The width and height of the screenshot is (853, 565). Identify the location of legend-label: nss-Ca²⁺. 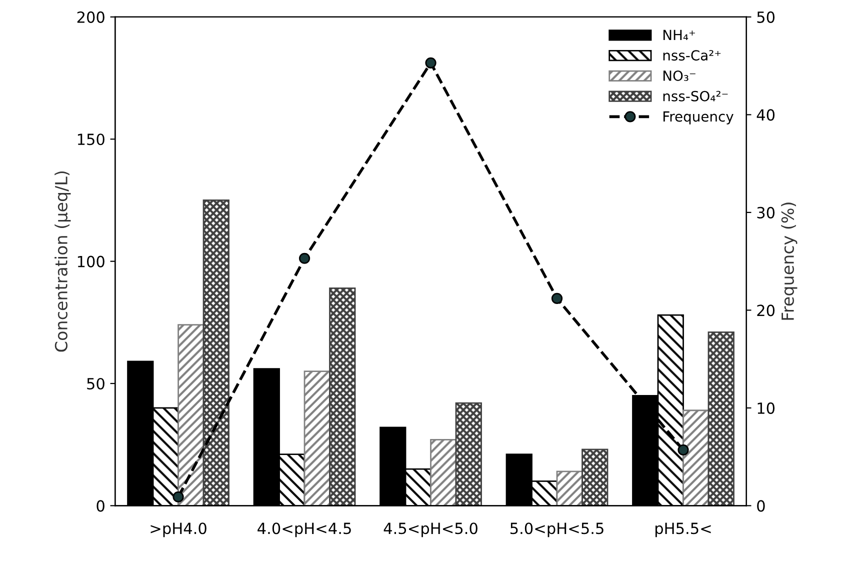
(692, 55).